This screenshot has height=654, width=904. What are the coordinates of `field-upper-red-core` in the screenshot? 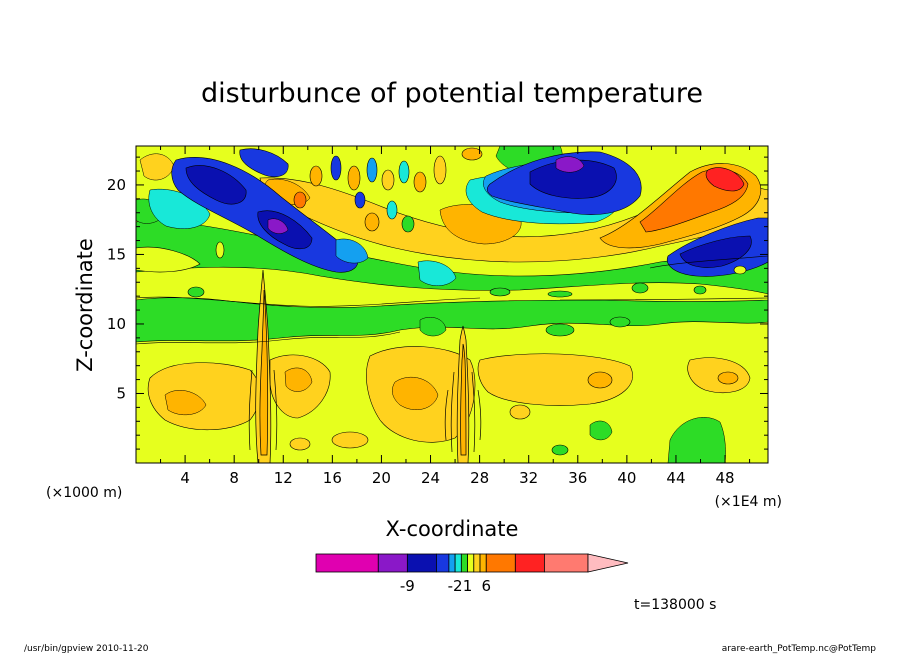 It's located at (725, 179).